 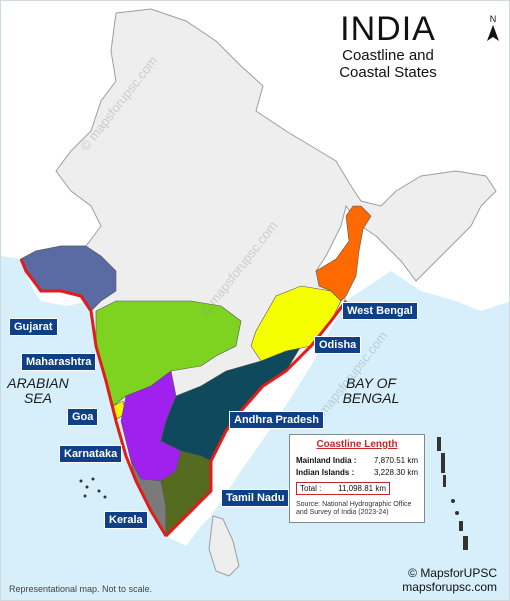 I want to click on map-title-block: INDIA Coastline and Coastal States, so click(x=388, y=46).